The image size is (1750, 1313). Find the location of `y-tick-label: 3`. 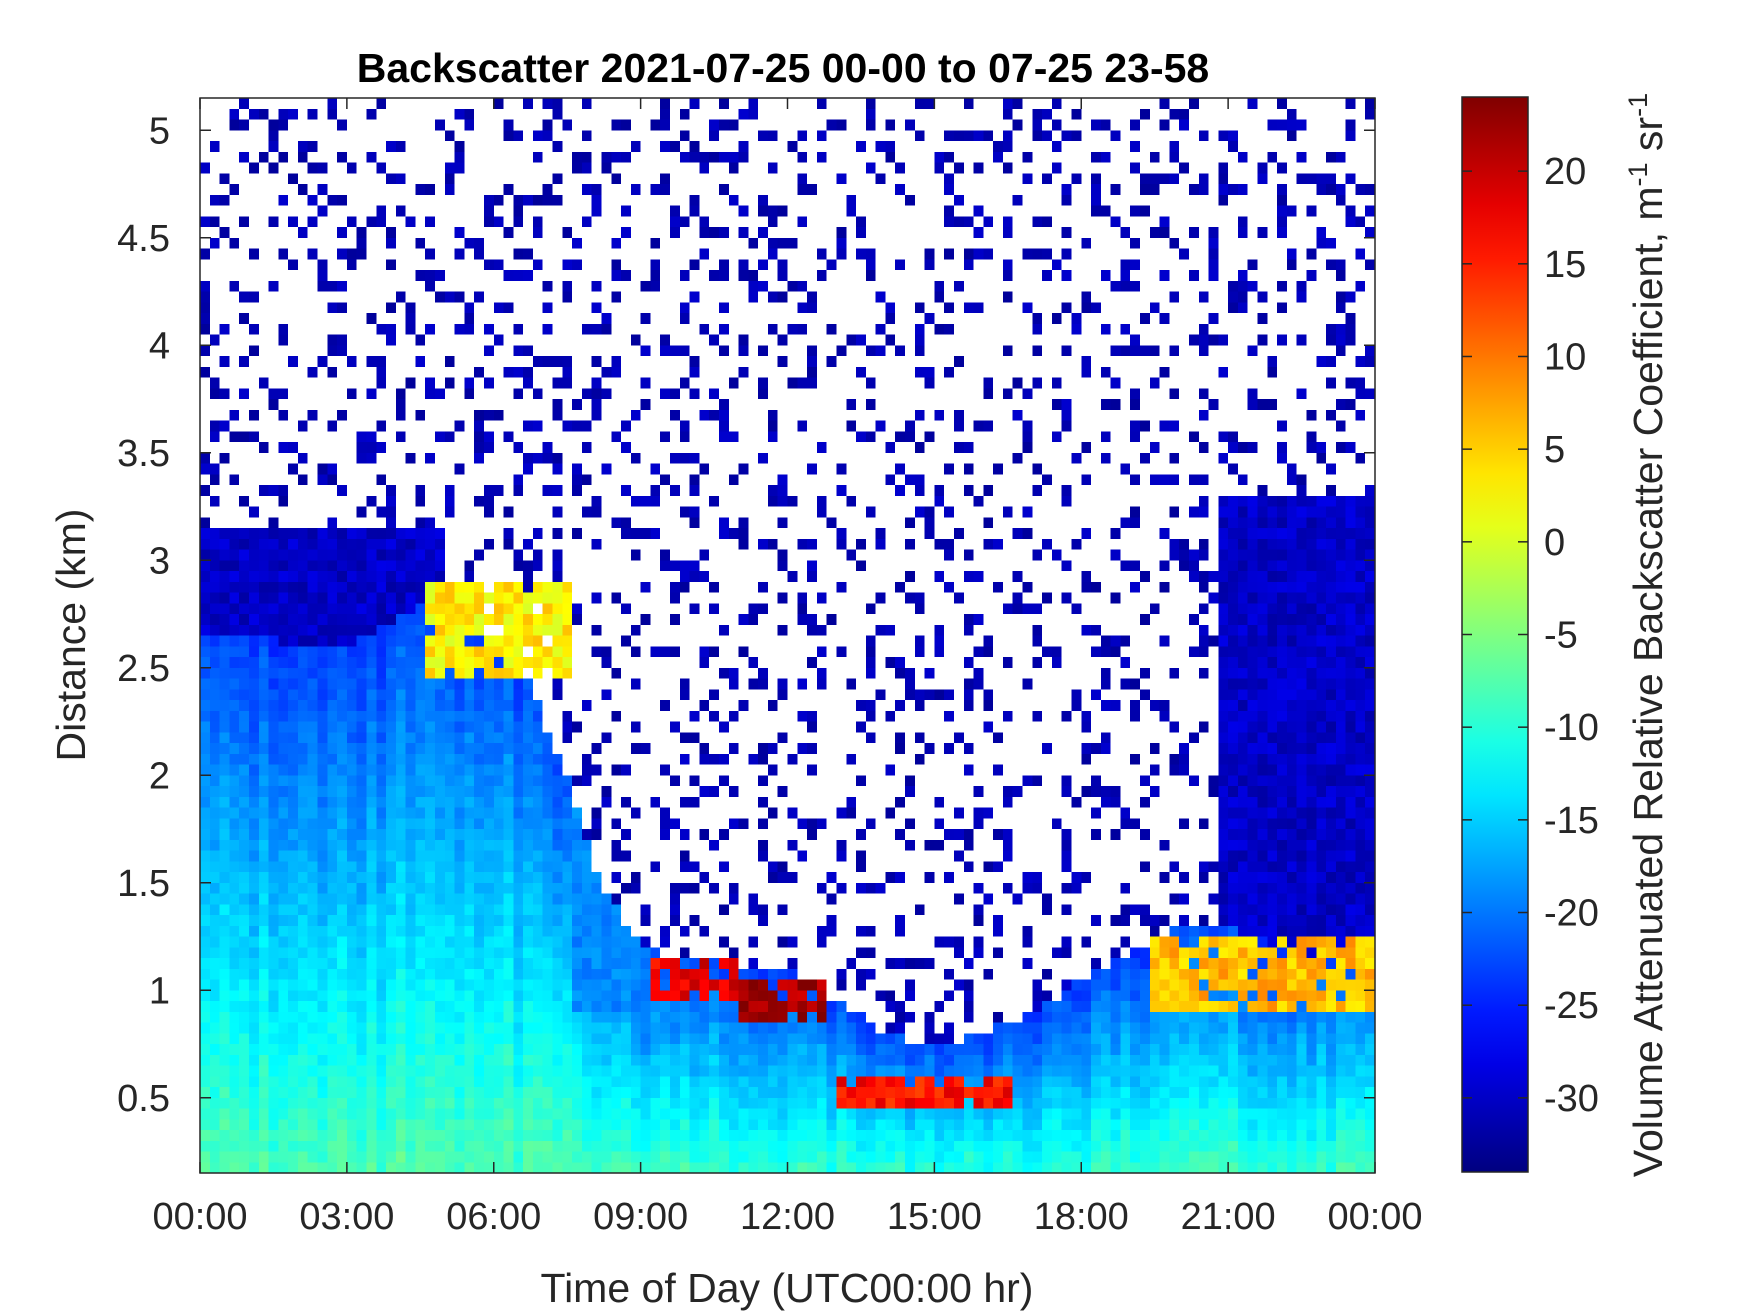

y-tick-label: 3 is located at coordinates (159, 561).